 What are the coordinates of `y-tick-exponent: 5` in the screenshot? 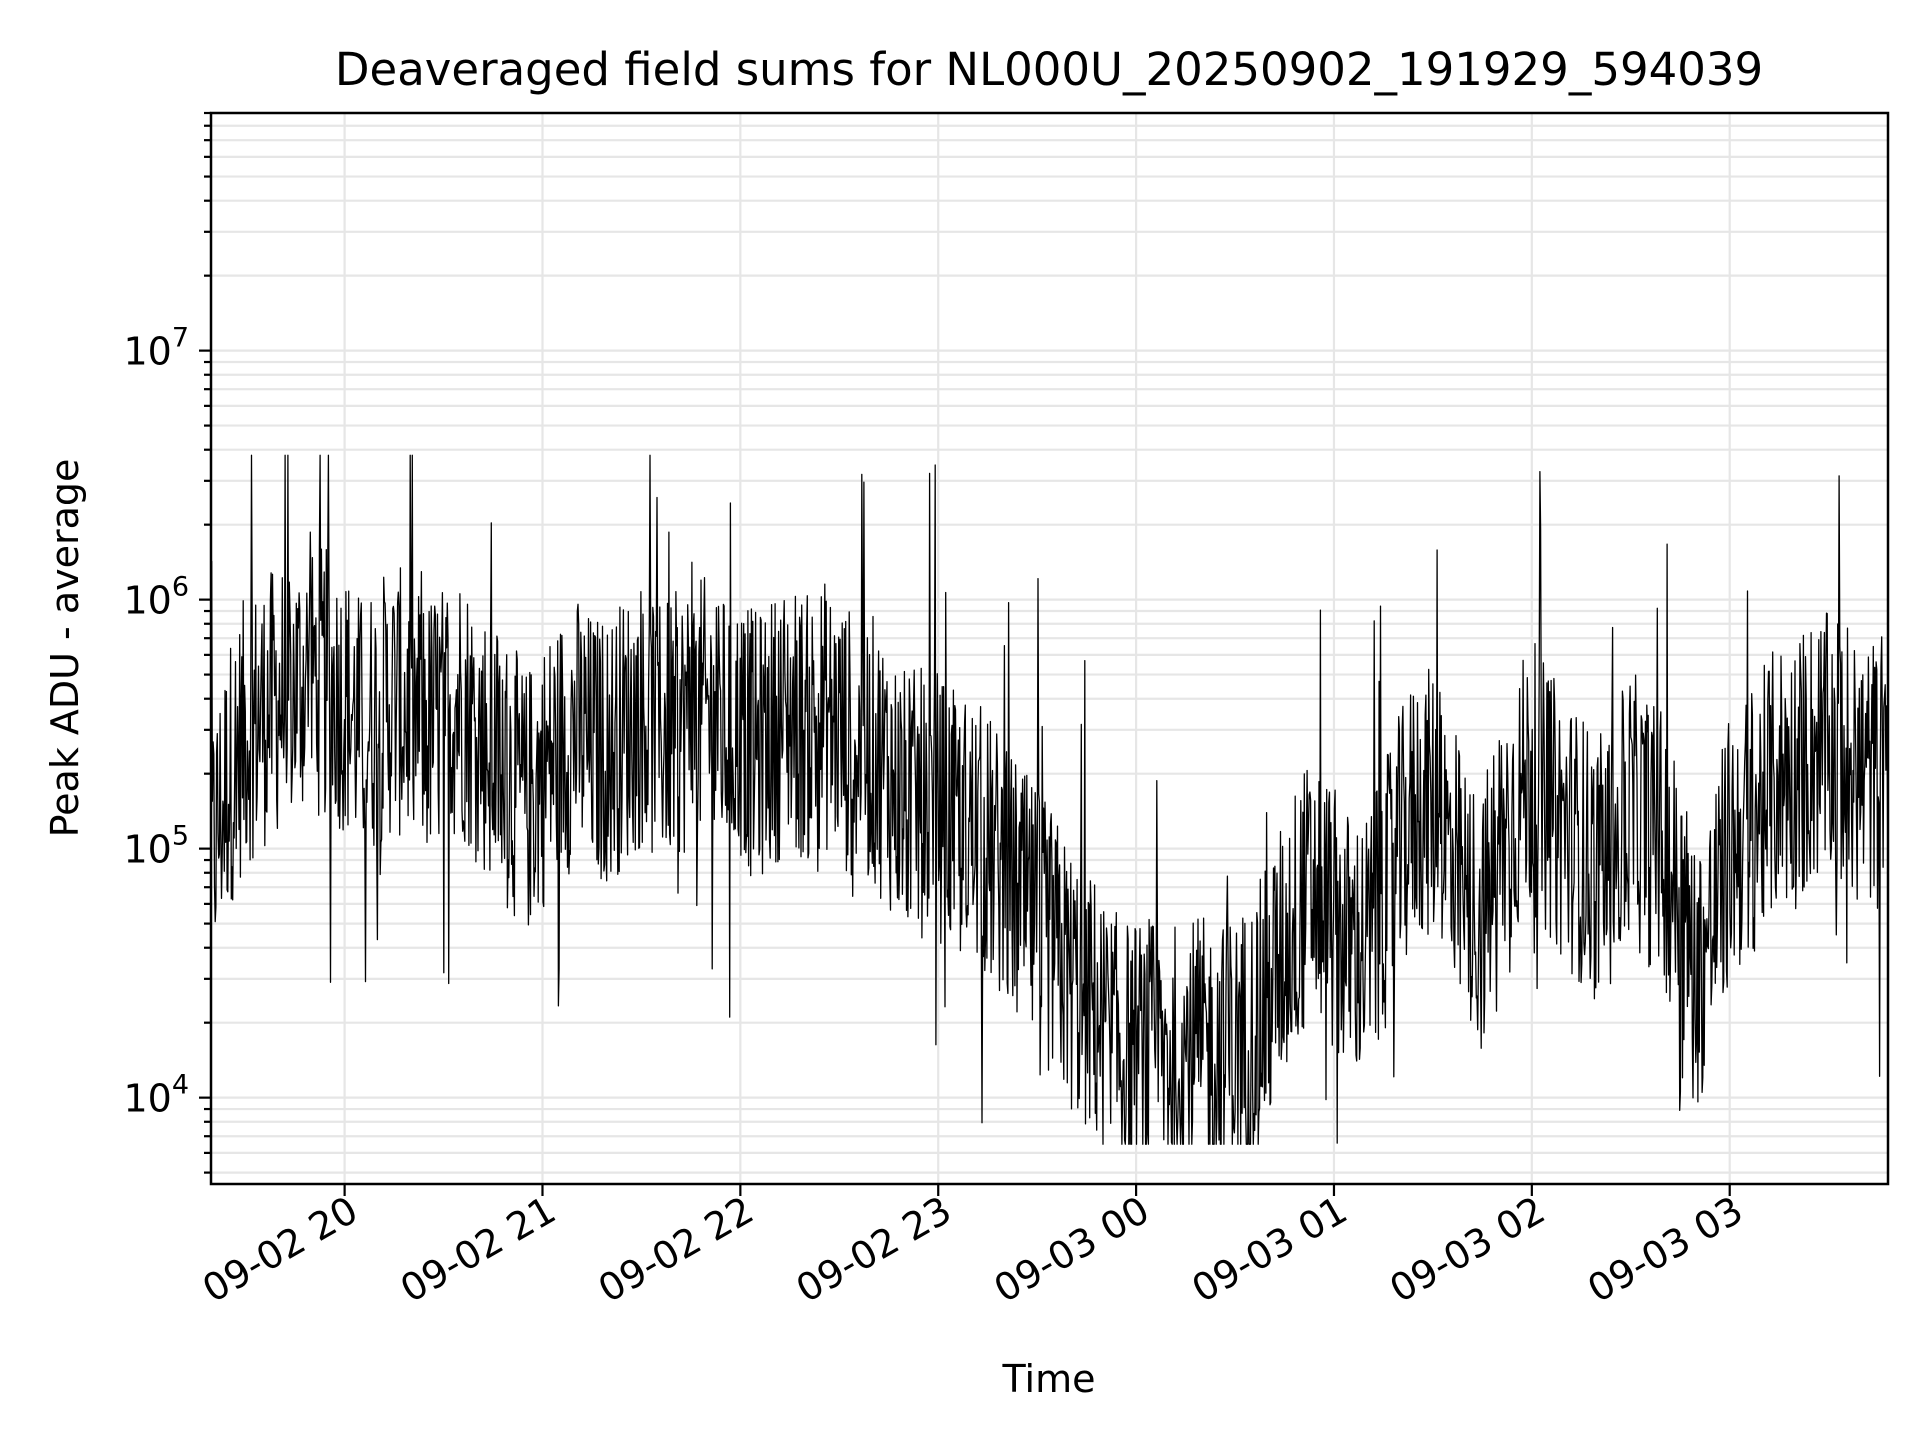 It's located at (180, 836).